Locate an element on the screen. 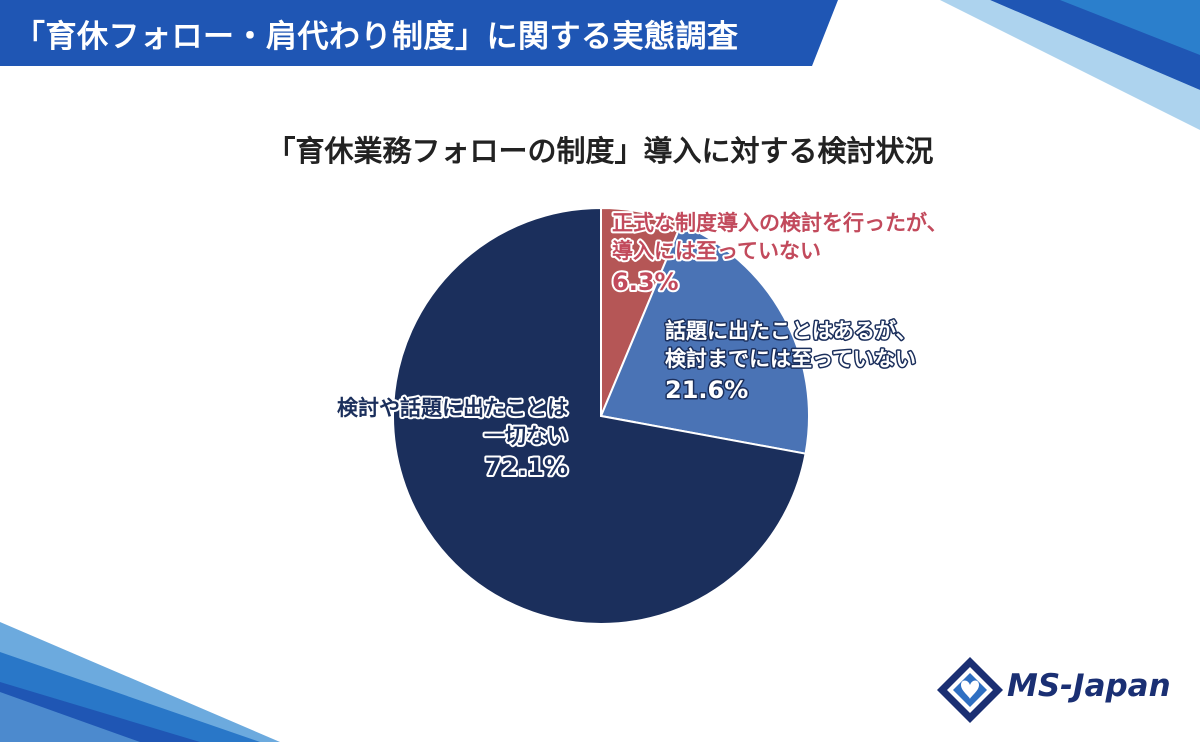 The width and height of the screenshot is (1200, 742). slice-label-considered: 正式な制度導入の検討を行ったが、導入には至っていない 6.3% is located at coordinates (780, 253).